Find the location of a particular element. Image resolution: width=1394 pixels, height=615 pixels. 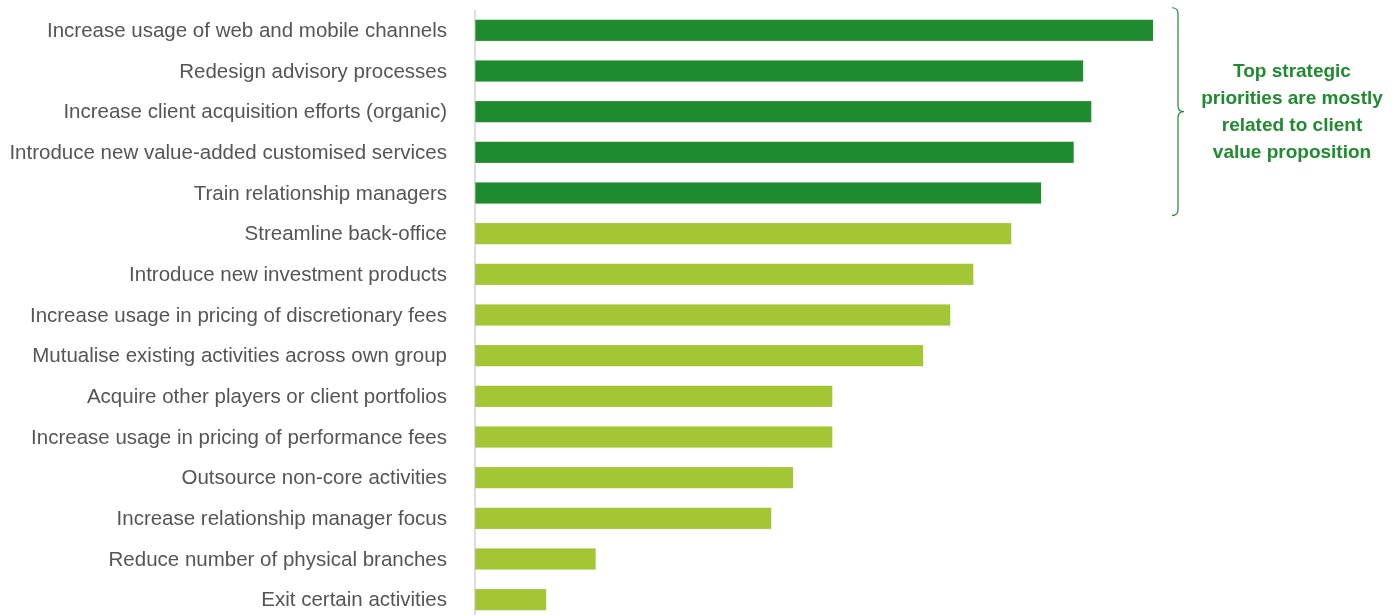

y-tick-label: Redesign advisory processes is located at coordinates (313, 70).